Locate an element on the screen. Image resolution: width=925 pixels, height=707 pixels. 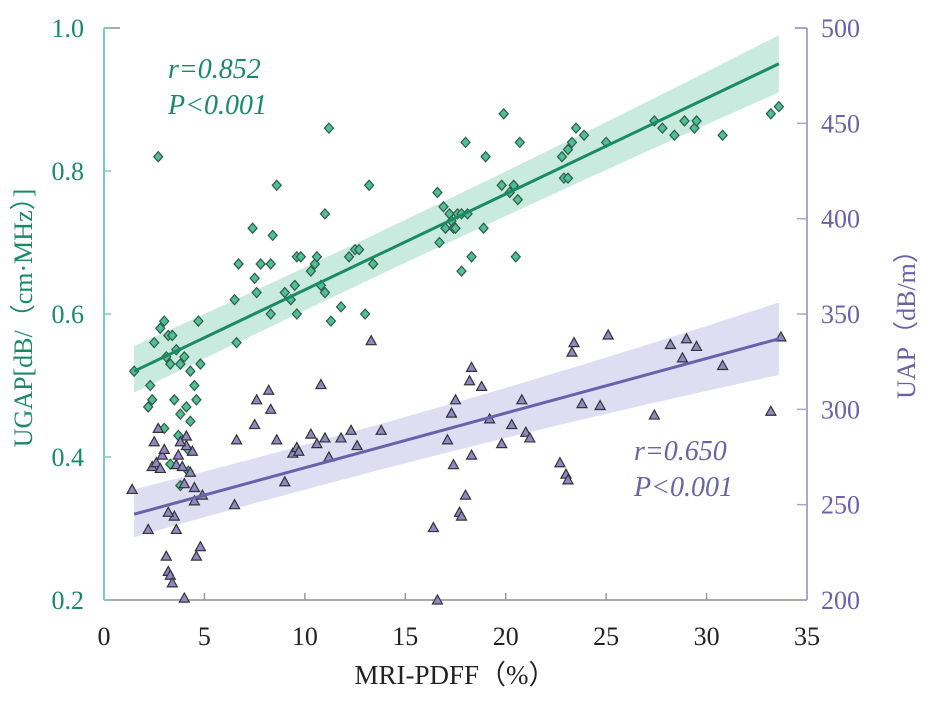
x-axis-label: MRI-PDFF（%） is located at coordinates (454, 675).